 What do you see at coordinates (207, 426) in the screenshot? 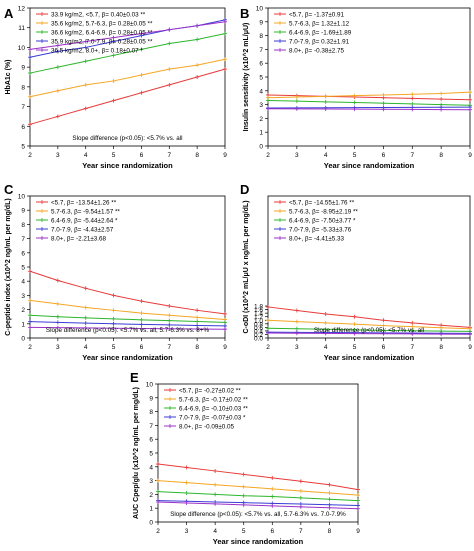
I see `legend-entry: 8.0+, β= -0.09±0.05` at bounding box center [207, 426].